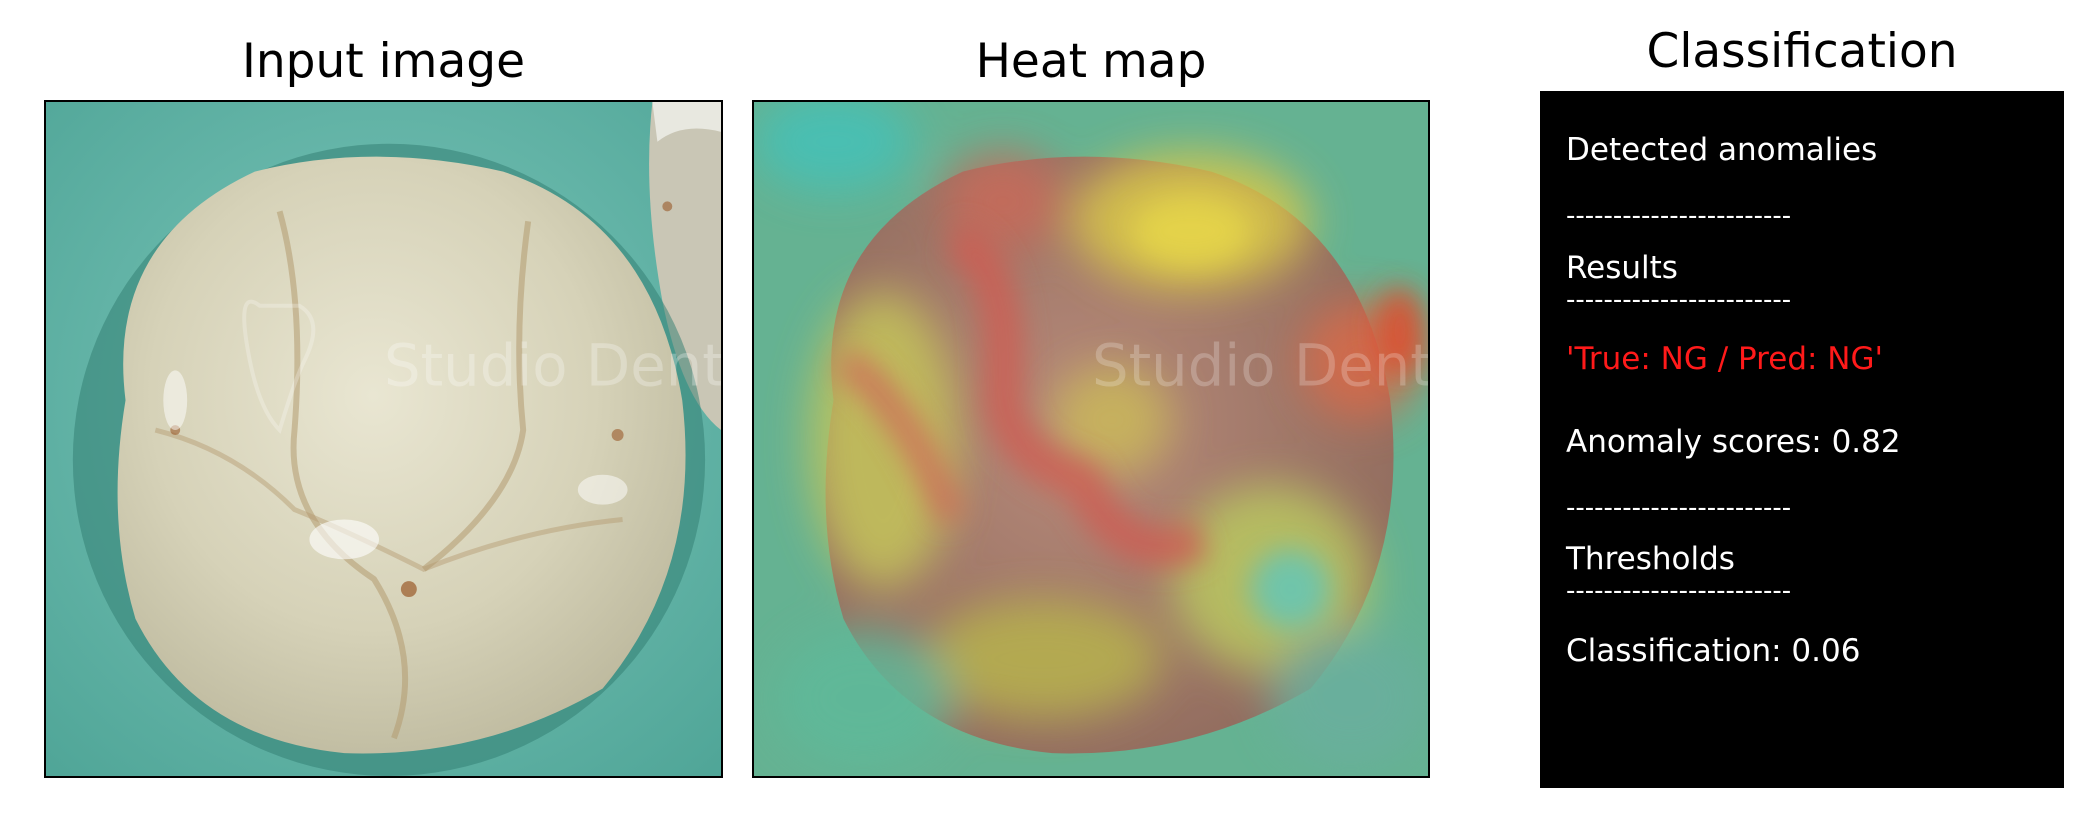  I want to click on classification-threshold: Classification: 0.06, so click(1713, 651).